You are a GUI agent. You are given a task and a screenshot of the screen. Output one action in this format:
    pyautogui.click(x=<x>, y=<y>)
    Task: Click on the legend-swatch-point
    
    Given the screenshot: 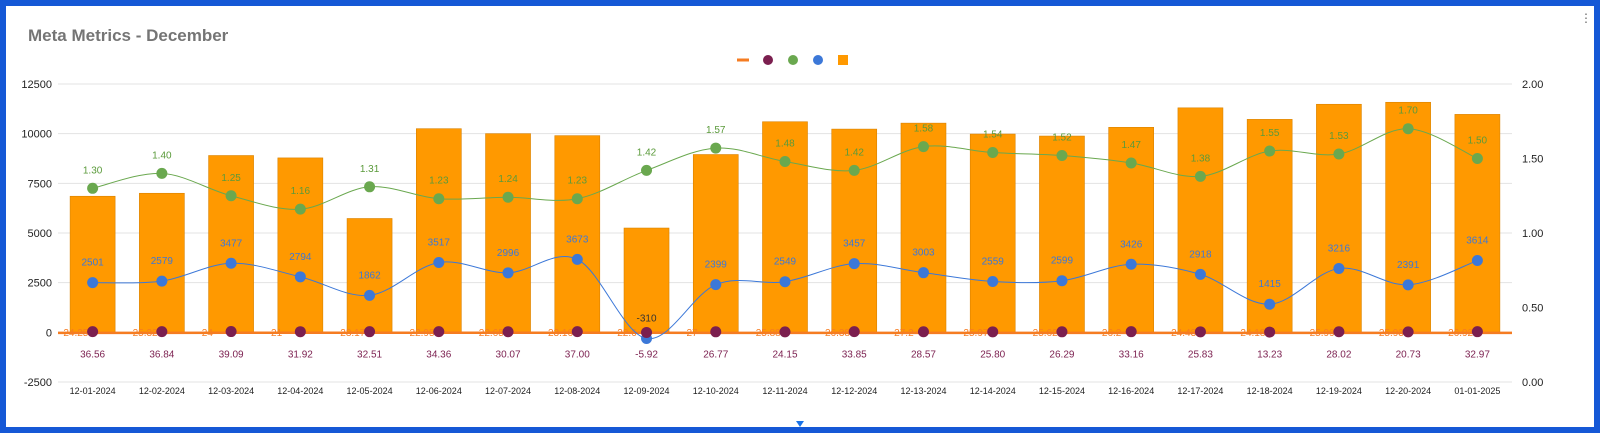 What is the action you would take?
    pyautogui.click(x=793, y=60)
    